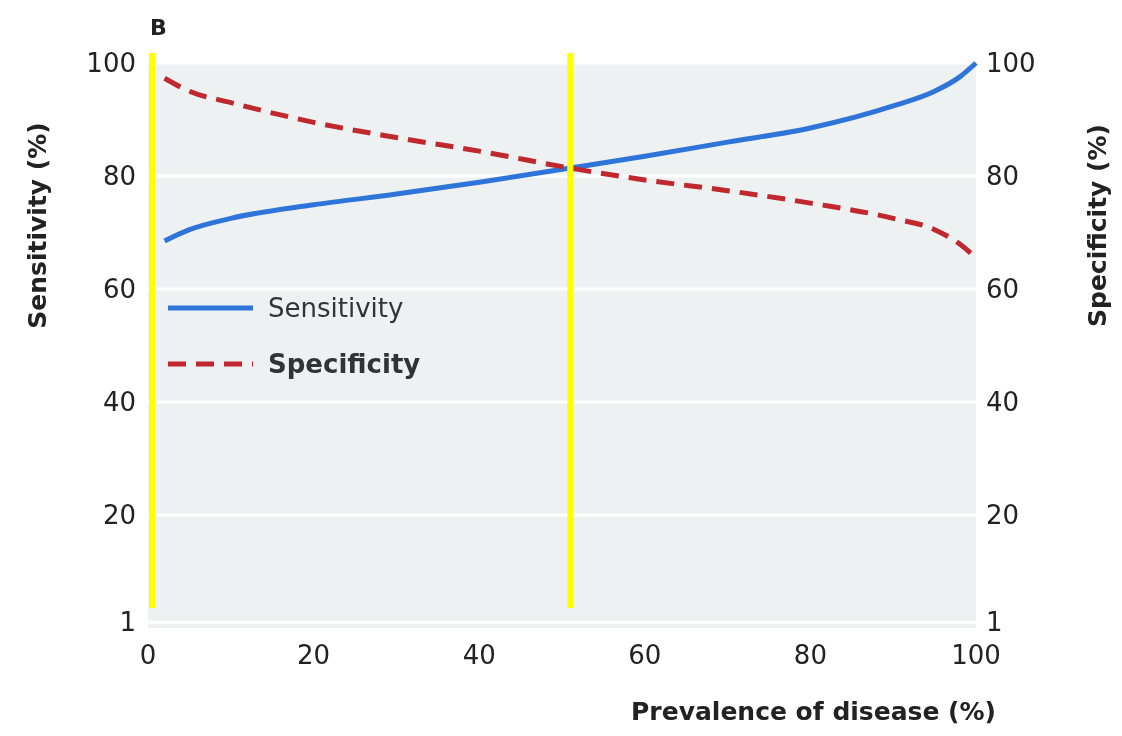 This screenshot has height=736, width=1122. What do you see at coordinates (976, 655) in the screenshot?
I see `x-tick-label: 100` at bounding box center [976, 655].